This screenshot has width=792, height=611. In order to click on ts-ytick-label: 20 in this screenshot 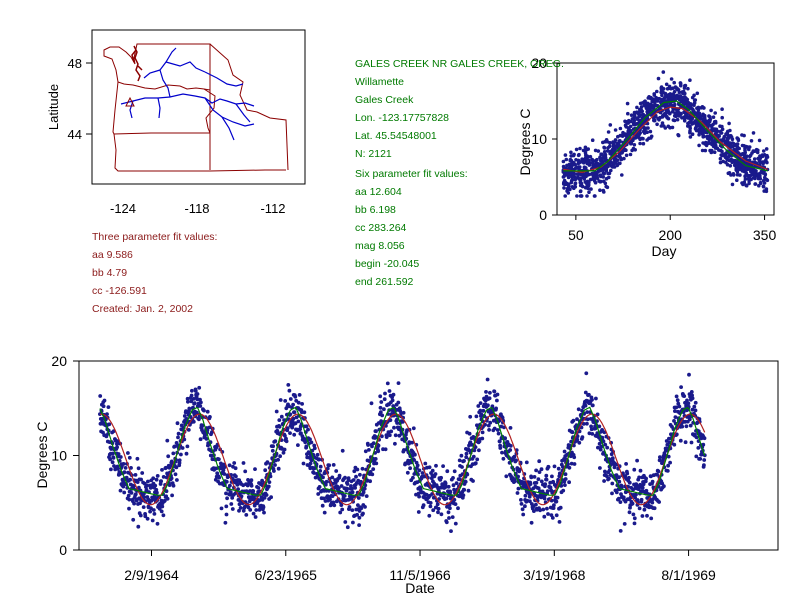, I will do `click(59, 361)`.